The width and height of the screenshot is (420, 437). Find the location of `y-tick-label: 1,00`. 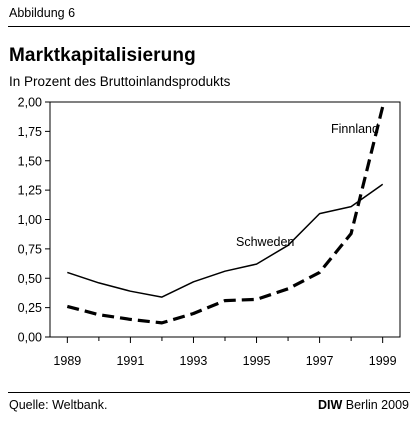

y-tick-label: 1,00 is located at coordinates (30, 220).